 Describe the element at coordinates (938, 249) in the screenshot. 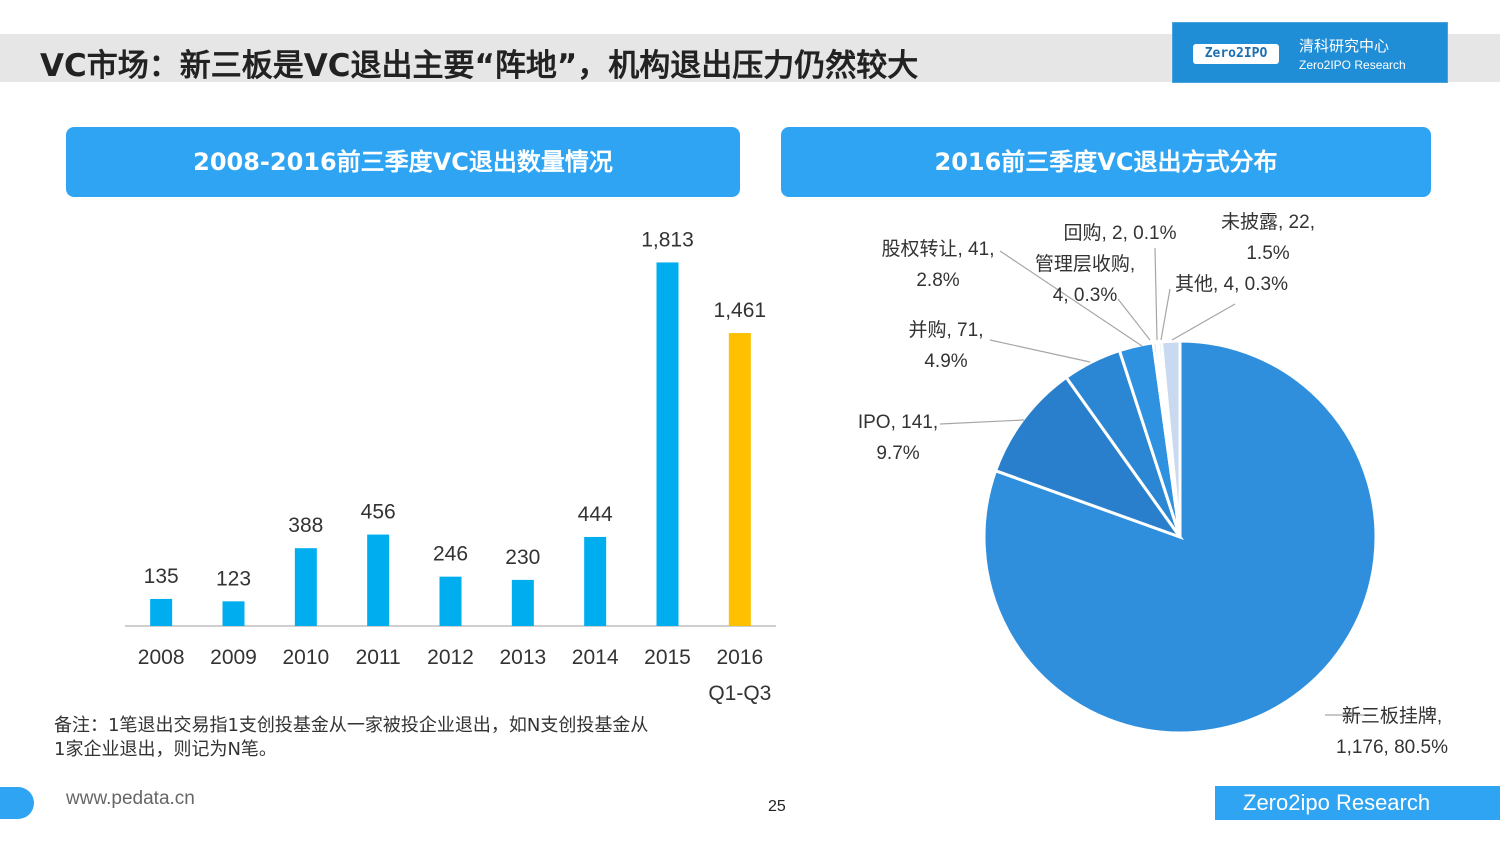

I see `pie-label: 股权转让, 41,` at that location.